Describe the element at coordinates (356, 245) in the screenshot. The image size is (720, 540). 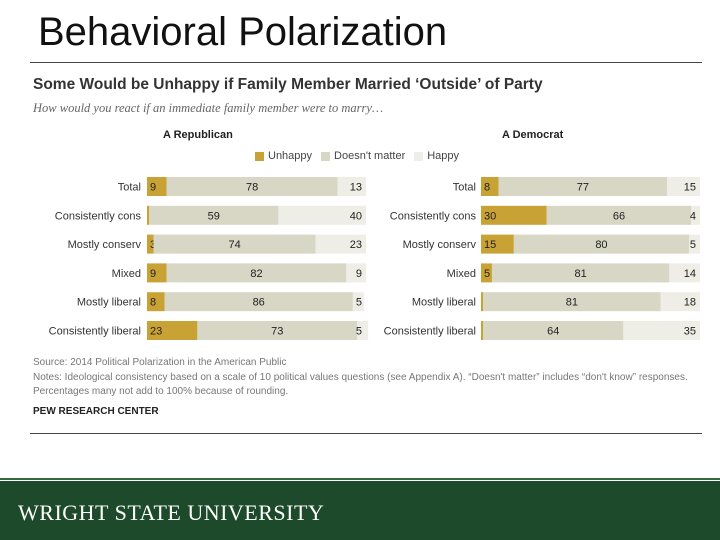
I see `data-label-republican-happy: 23` at that location.